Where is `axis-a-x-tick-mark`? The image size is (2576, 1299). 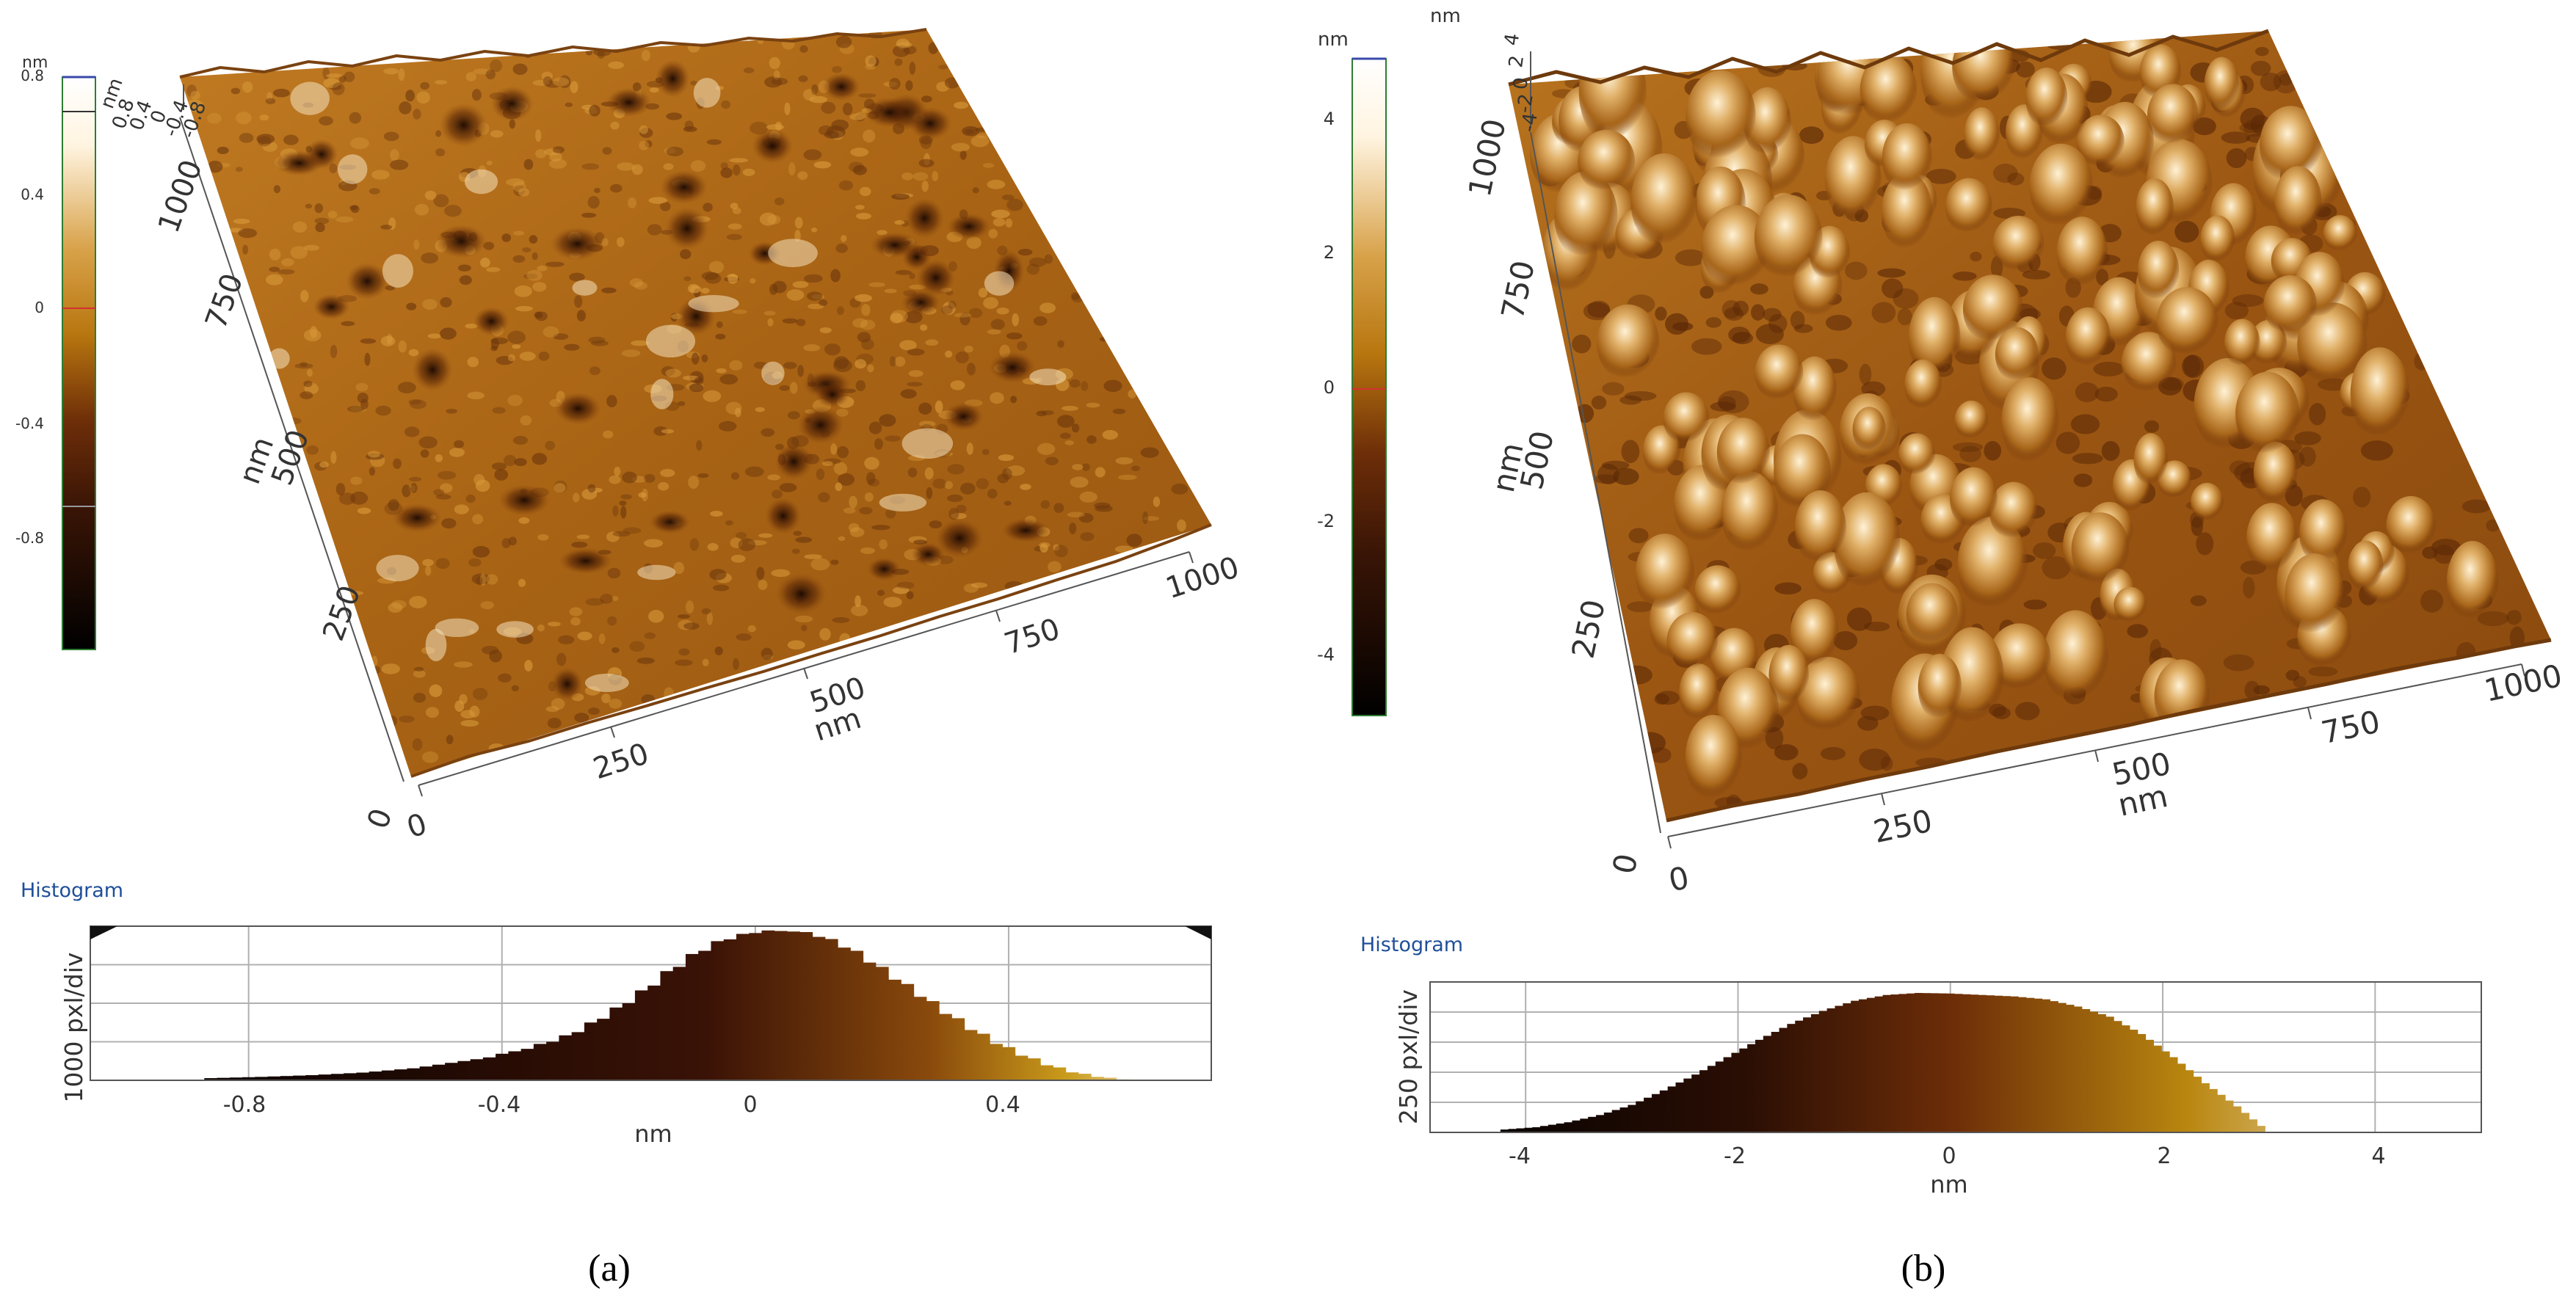 axis-a-x-tick-mark is located at coordinates (421, 791).